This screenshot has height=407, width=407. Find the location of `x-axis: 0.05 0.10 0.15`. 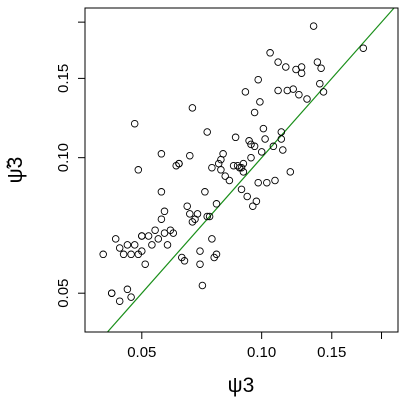

x-axis: 0.05 0.10 0.15 is located at coordinates (255, 346).